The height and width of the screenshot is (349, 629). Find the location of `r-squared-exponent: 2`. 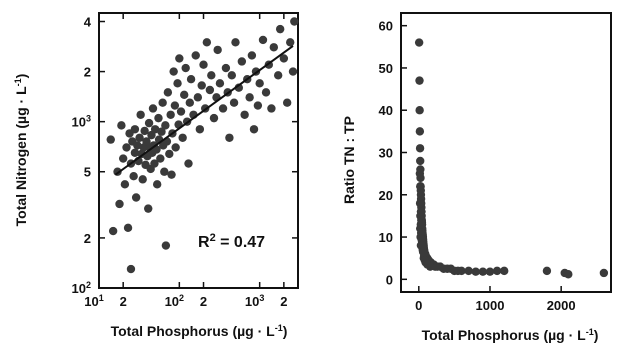

r-squared-exponent: 2 is located at coordinates (213, 238).